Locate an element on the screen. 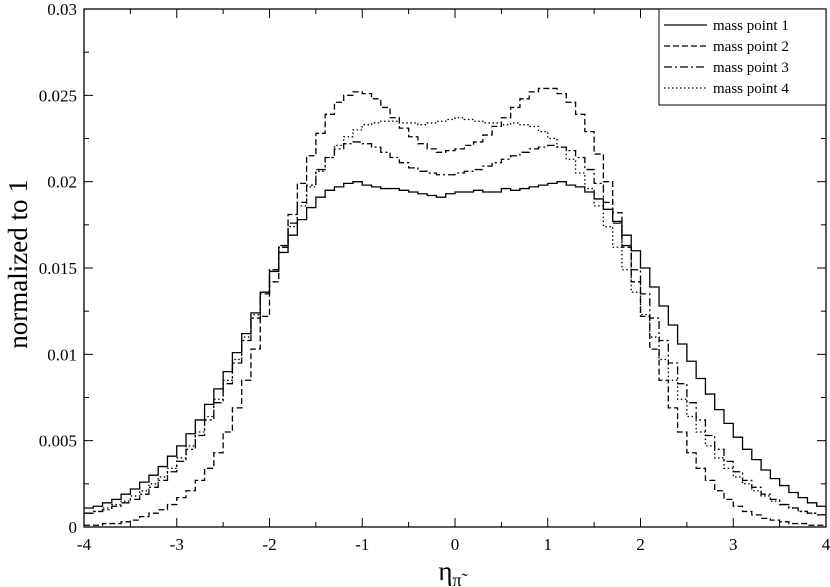  x-tick-label: 0 is located at coordinates (455, 544).